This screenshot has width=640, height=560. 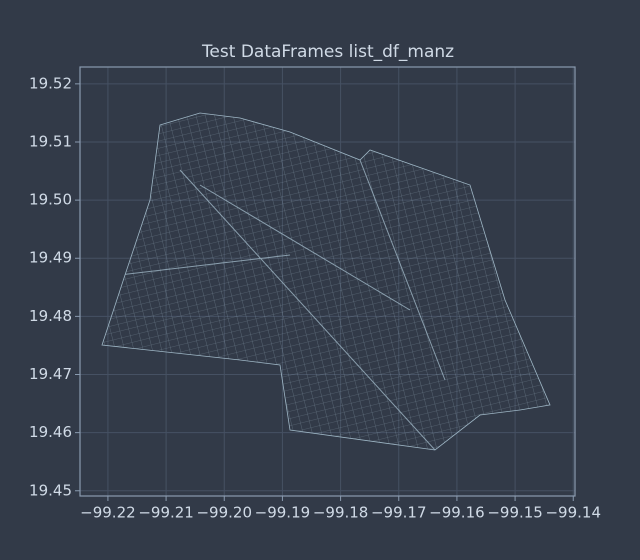 What do you see at coordinates (50, 258) in the screenshot?
I see `y-tick-label: 19.49` at bounding box center [50, 258].